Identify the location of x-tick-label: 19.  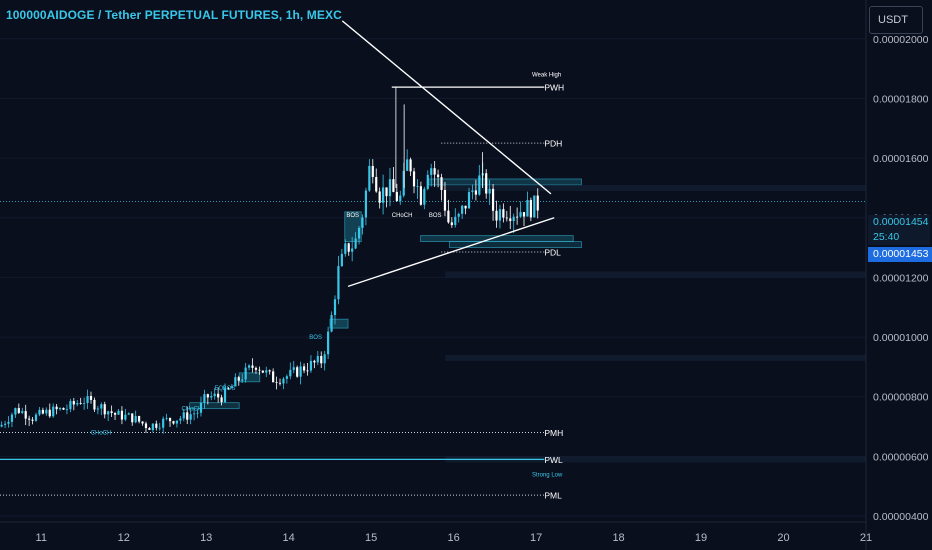
(701, 538).